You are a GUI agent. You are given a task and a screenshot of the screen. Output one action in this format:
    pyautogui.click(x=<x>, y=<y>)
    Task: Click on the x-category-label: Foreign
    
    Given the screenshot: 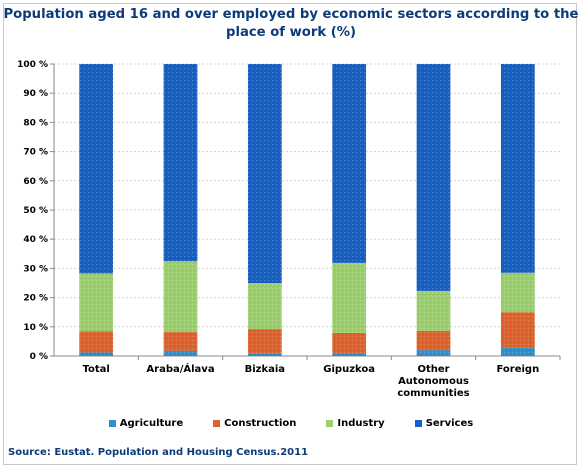 What is the action you would take?
    pyautogui.click(x=517, y=369)
    